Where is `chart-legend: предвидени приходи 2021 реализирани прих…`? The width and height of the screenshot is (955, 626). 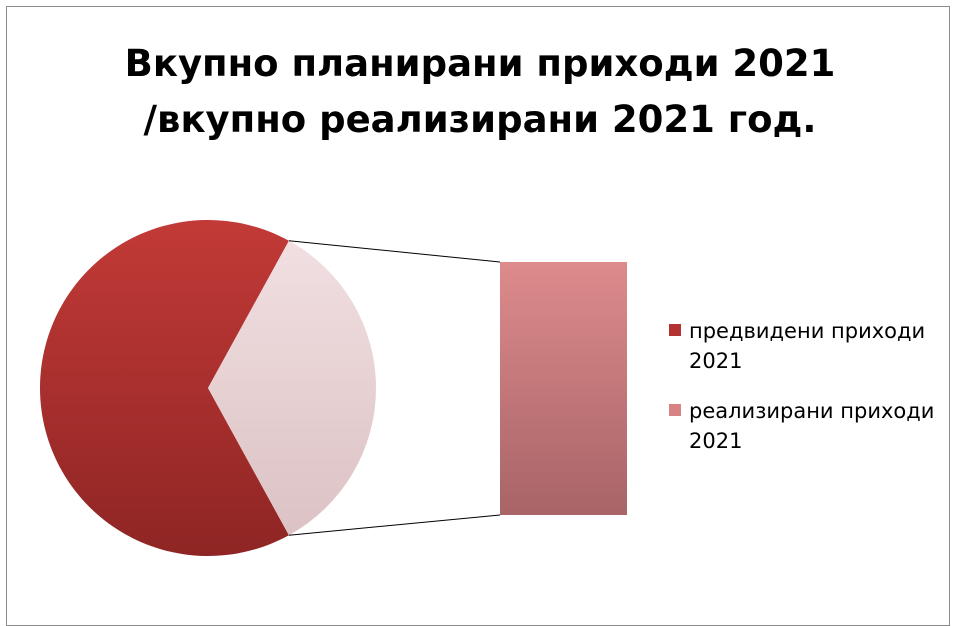 chart-legend: предвидени приходи 2021 реализирани прих… is located at coordinates (807, 396).